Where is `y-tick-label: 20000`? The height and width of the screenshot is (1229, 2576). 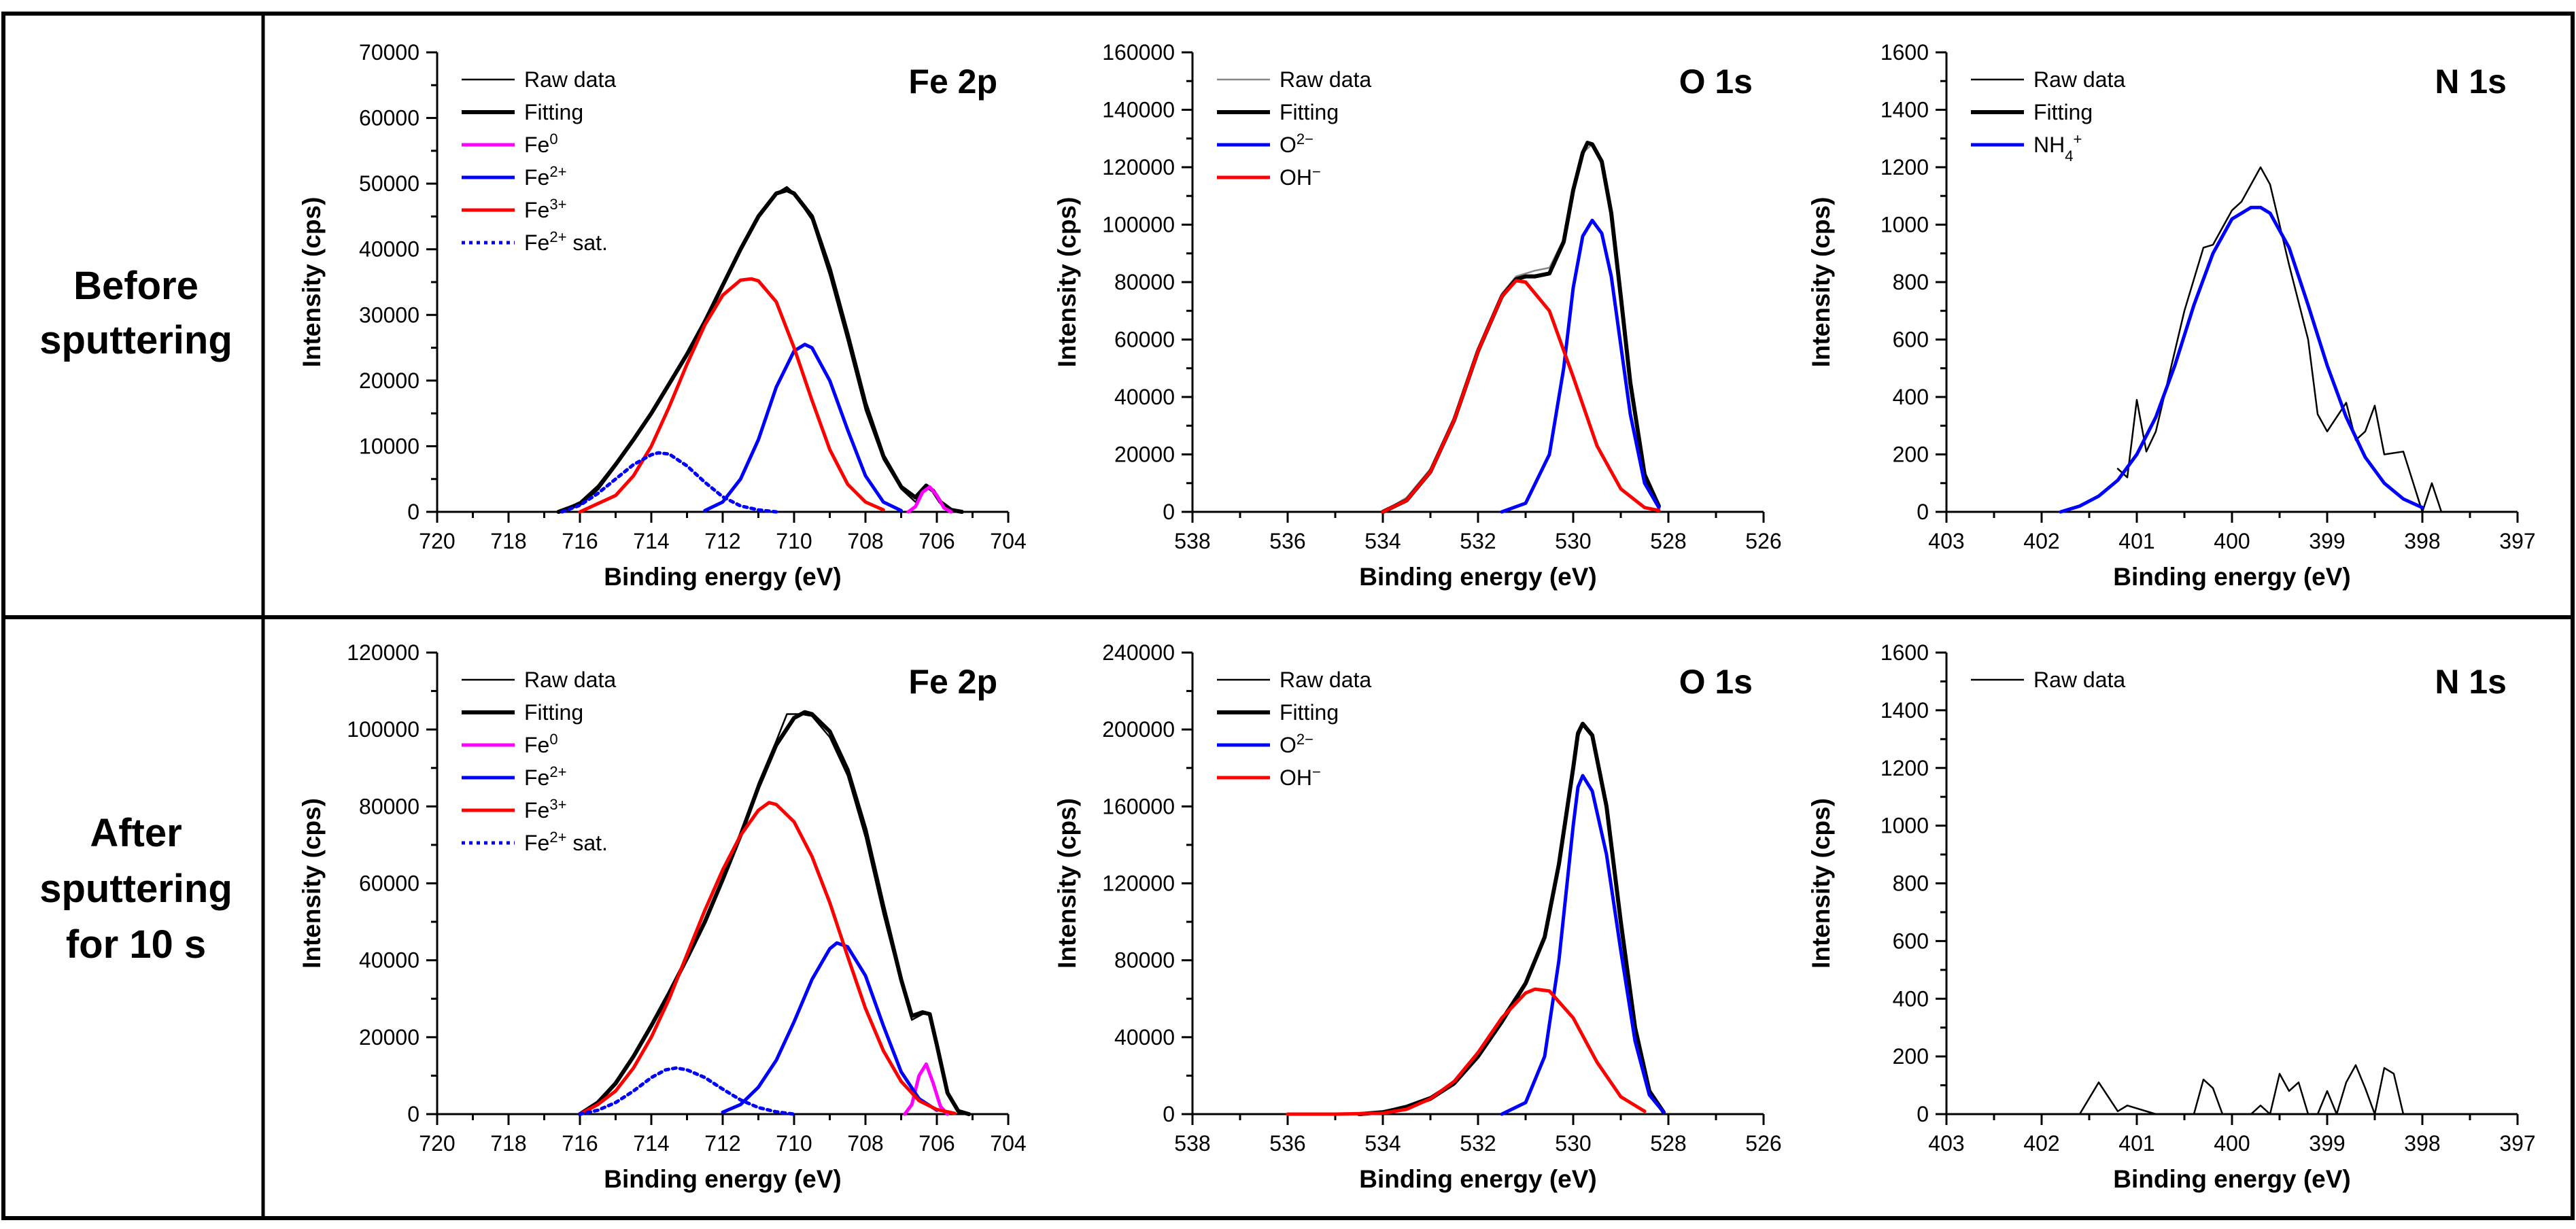
y-tick-label: 20000 is located at coordinates (389, 1037).